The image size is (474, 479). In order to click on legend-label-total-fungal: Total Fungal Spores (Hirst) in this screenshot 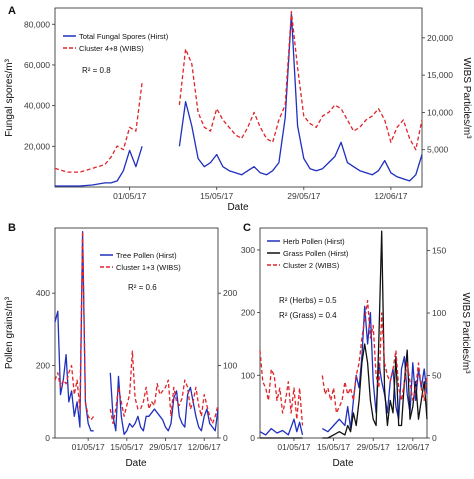, I will do `click(124, 36)`.